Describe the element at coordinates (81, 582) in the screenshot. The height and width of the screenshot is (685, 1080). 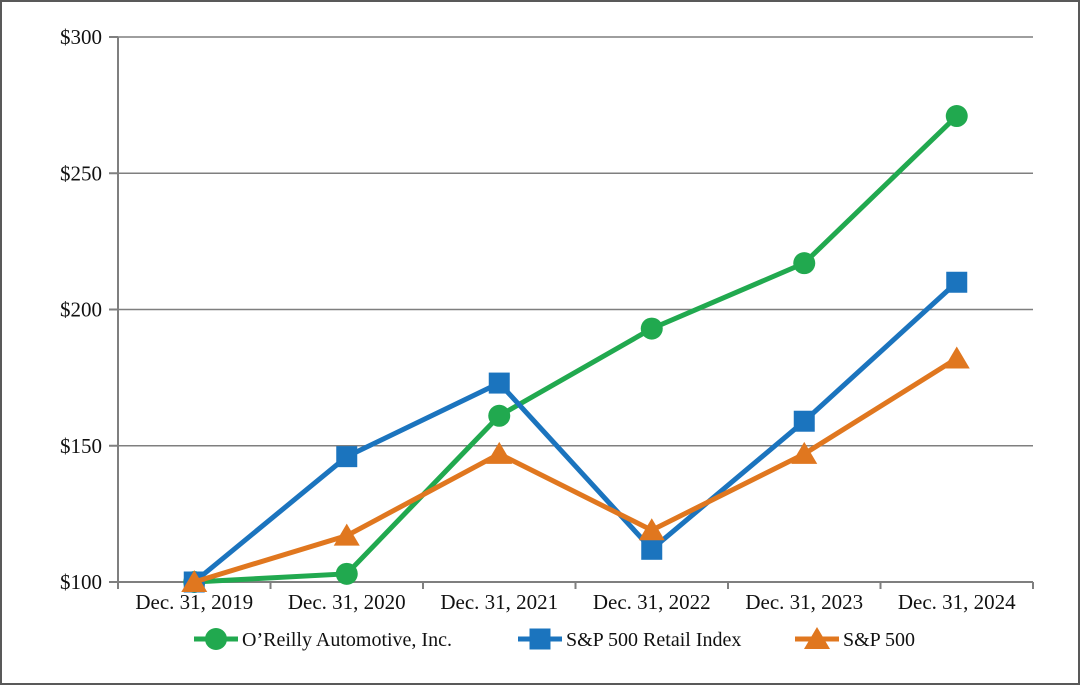
I see `y-axis-label: $100` at that location.